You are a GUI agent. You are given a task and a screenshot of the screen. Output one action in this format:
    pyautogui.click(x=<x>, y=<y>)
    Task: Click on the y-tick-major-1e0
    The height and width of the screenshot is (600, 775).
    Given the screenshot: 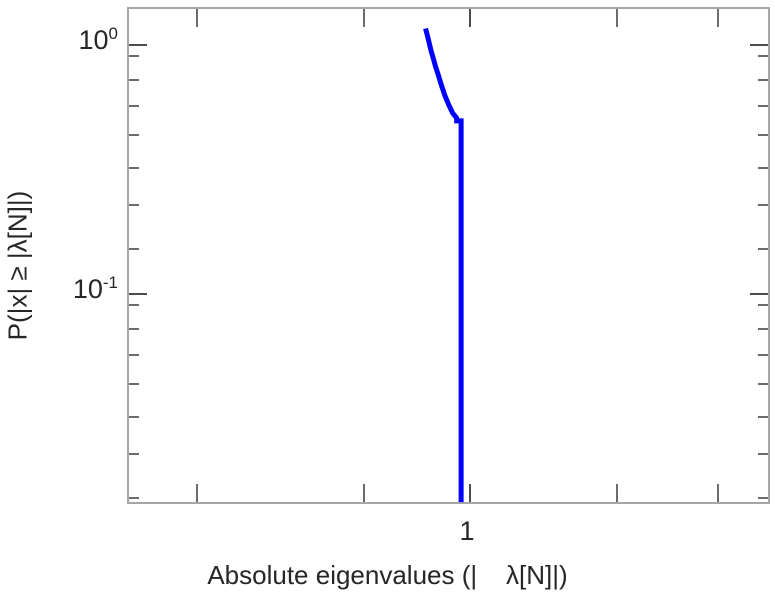 What is the action you would take?
    pyautogui.click(x=138, y=45)
    